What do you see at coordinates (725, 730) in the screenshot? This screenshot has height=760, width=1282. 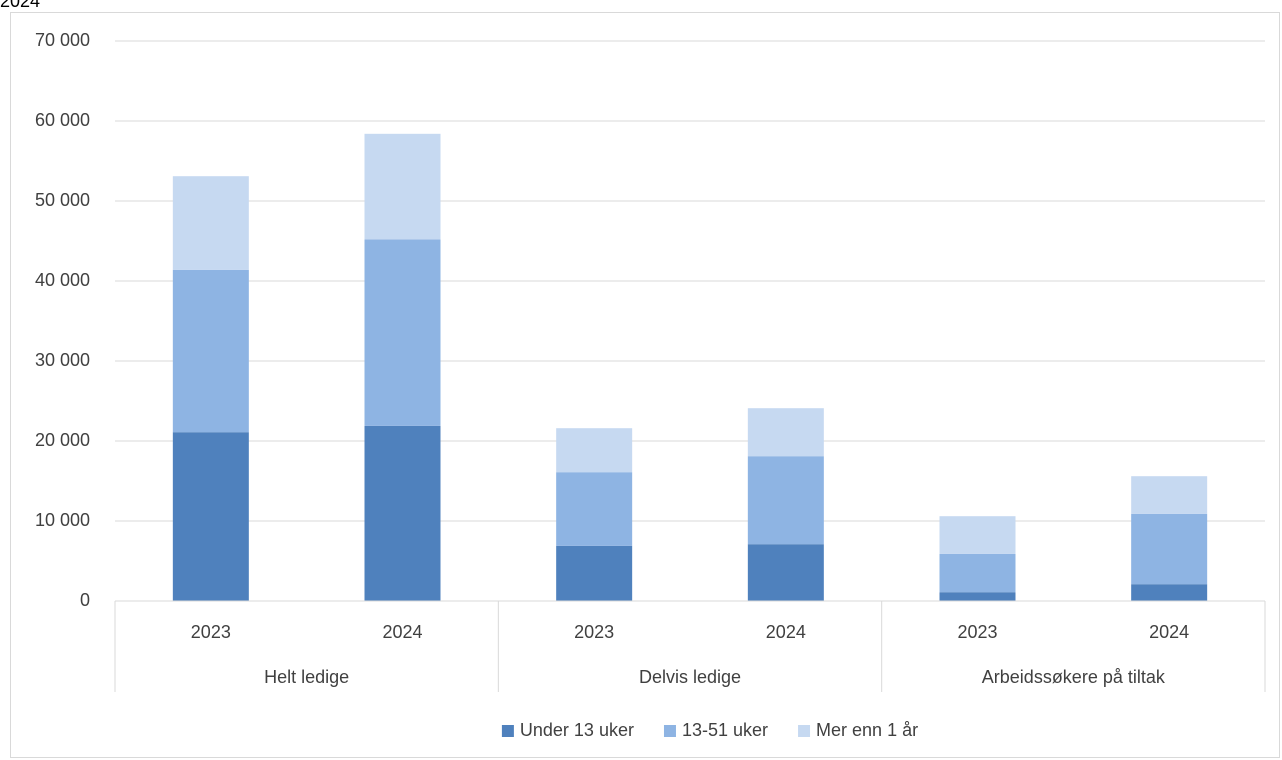 I see `legend-label: 13-51 uker` at bounding box center [725, 730].